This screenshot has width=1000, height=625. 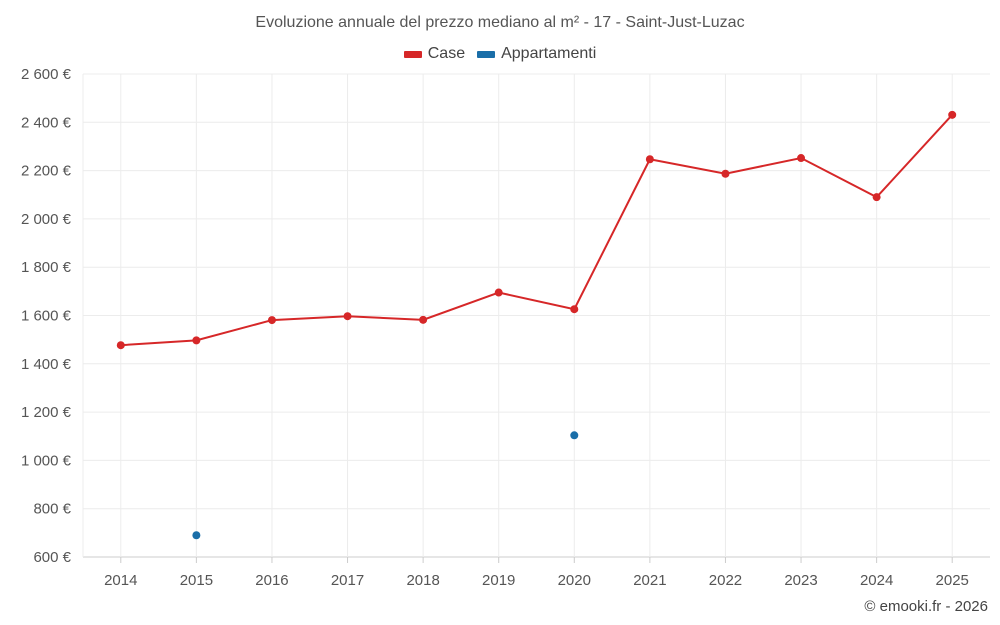 What do you see at coordinates (46, 219) in the screenshot?
I see `y-tick-label: 2 000 €` at bounding box center [46, 219].